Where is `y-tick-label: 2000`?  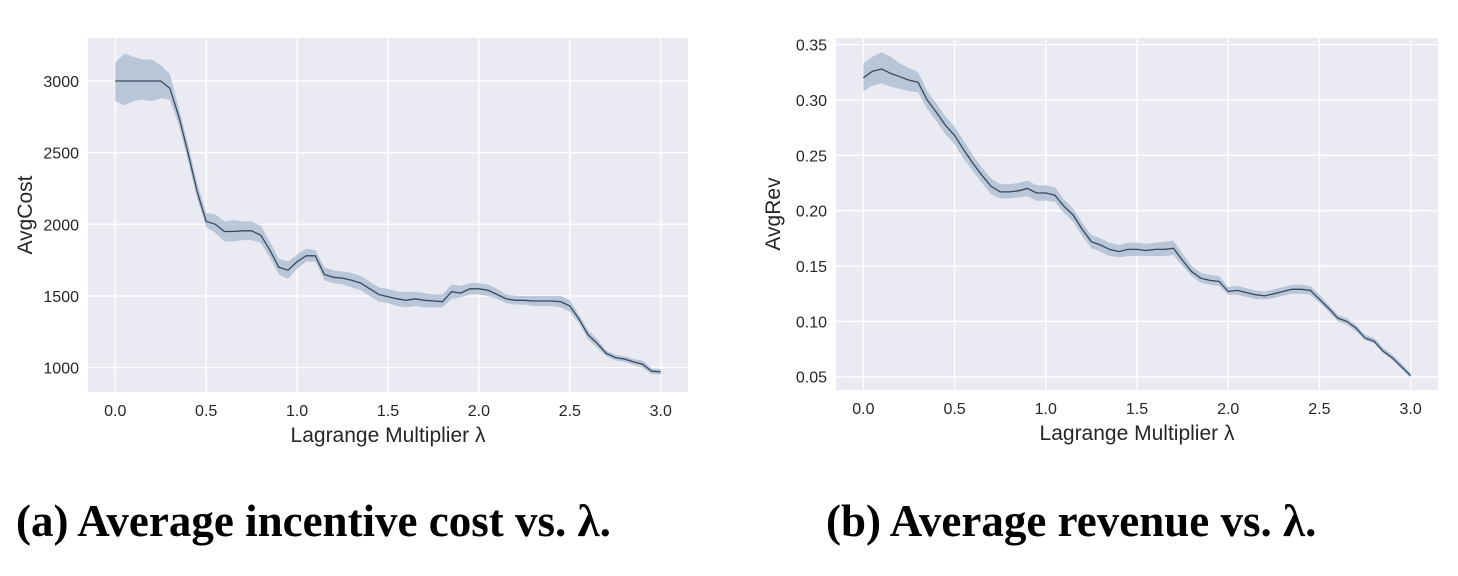
y-tick-label: 2000 is located at coordinates (61, 225).